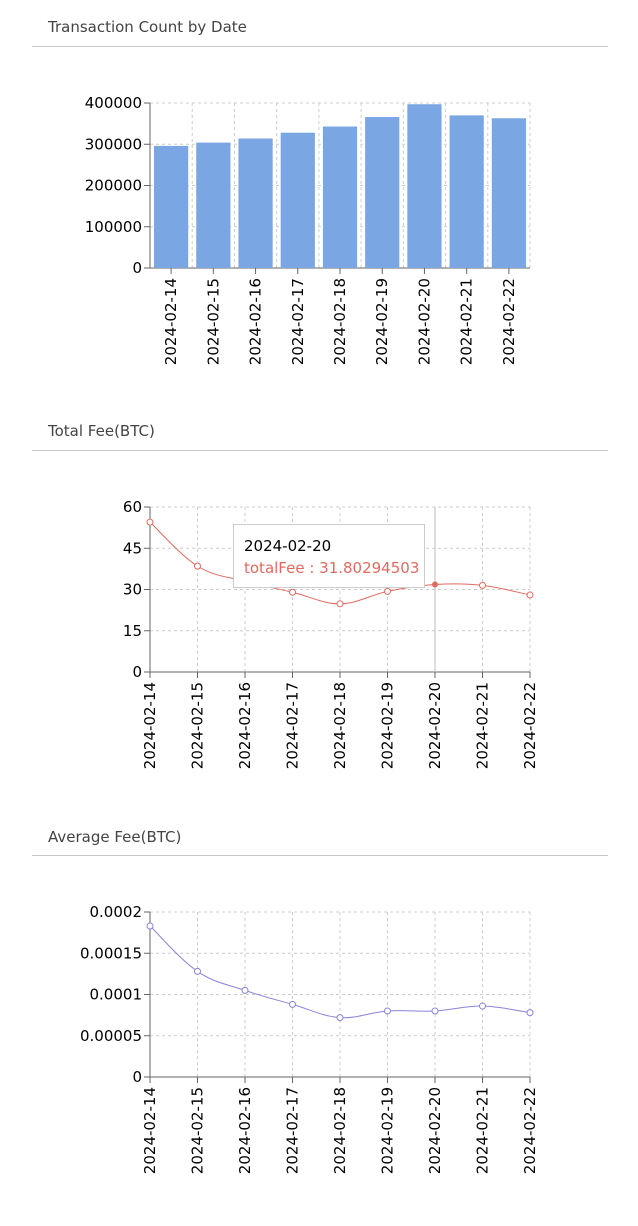 Image resolution: width=638 pixels, height=1226 pixels. I want to click on y-tick-label: 100000, so click(113, 227).